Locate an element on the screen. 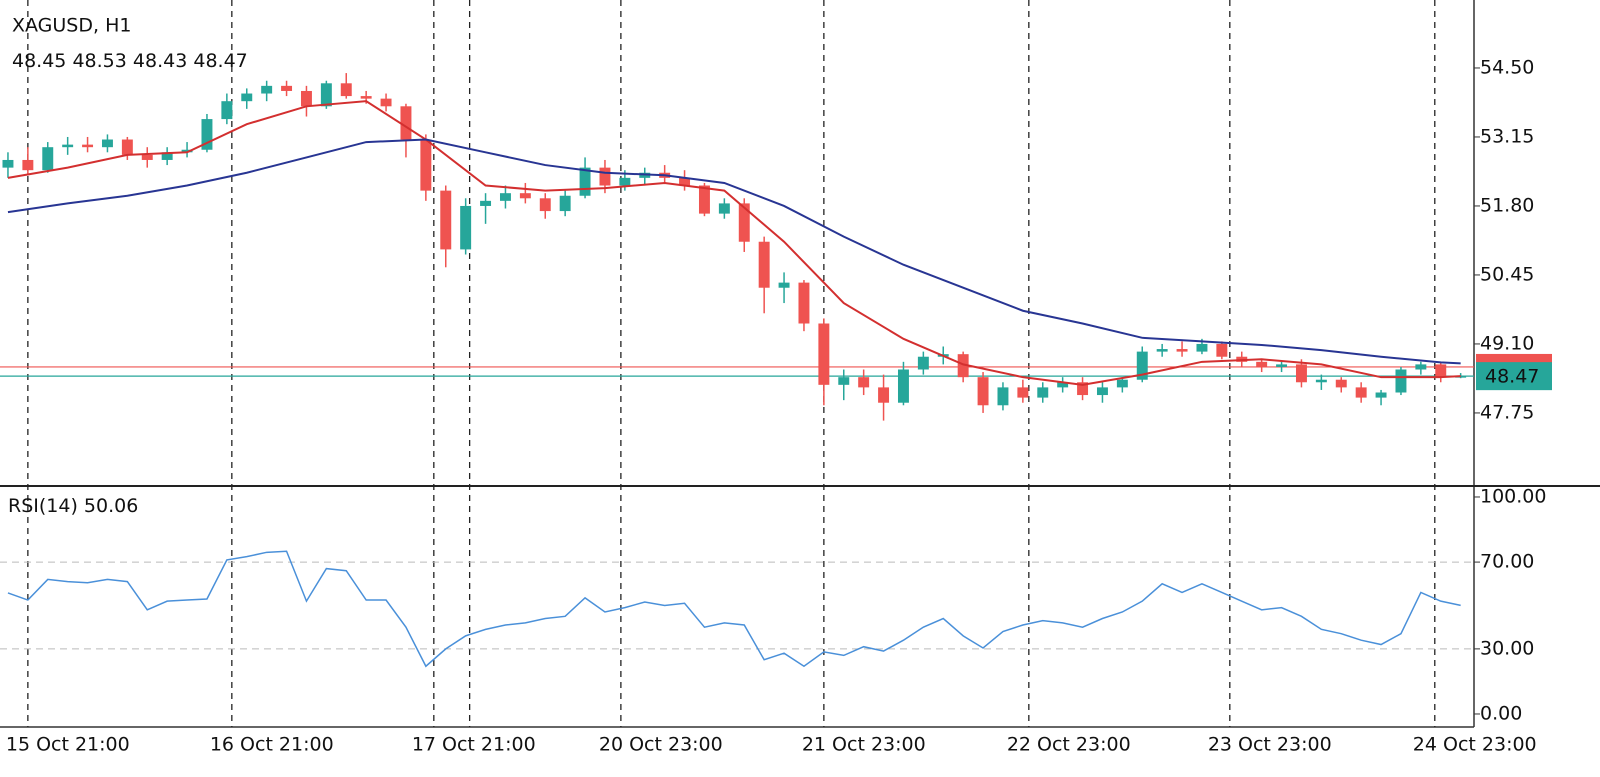 The image size is (1600, 777). rsi-label: RSI(14) is located at coordinates (43, 506).